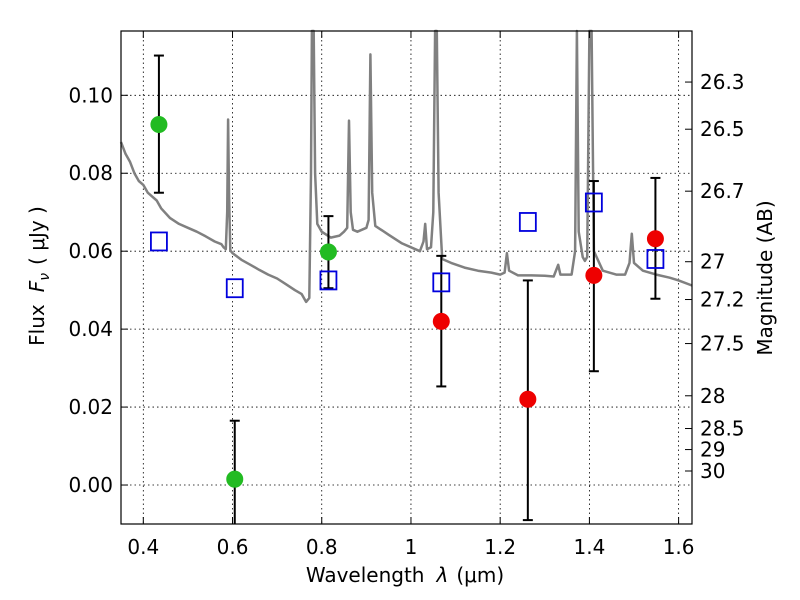 This screenshot has height=600, width=800. What do you see at coordinates (37, 325) in the screenshot?
I see `y-axis-title-text: Flux` at bounding box center [37, 325].